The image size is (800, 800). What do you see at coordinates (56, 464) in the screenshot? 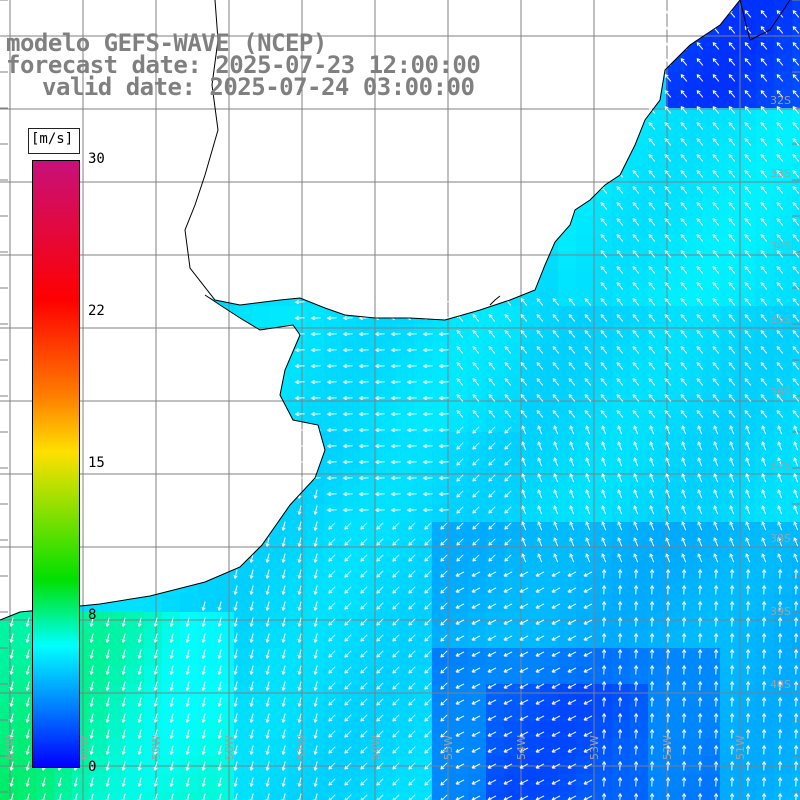
I see `colorbar` at bounding box center [56, 464].